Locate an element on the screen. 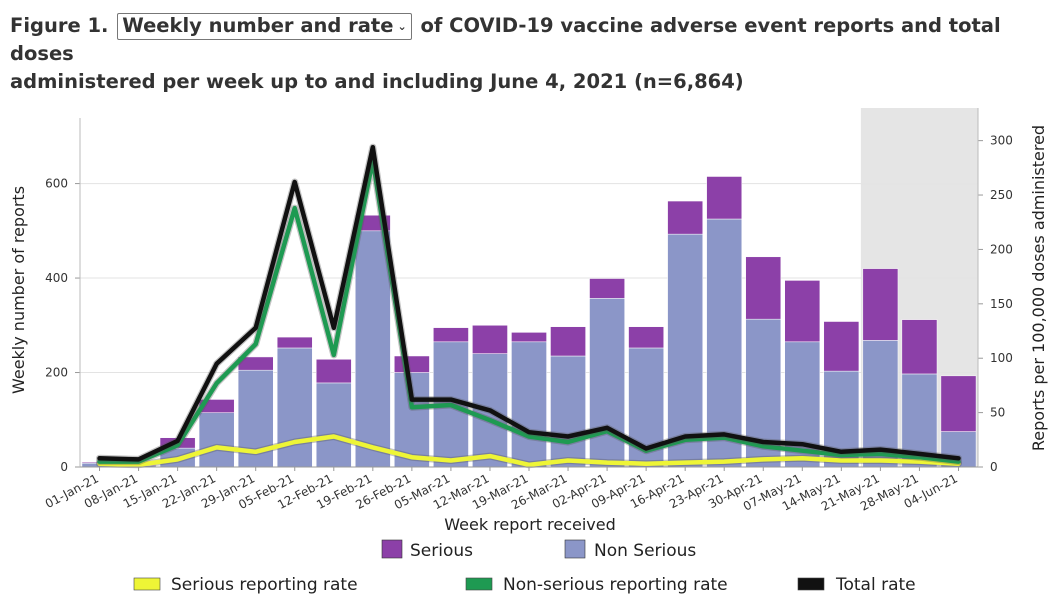 The width and height of the screenshot is (1058, 600). y2-tick-label: 250 is located at coordinates (1001, 195).